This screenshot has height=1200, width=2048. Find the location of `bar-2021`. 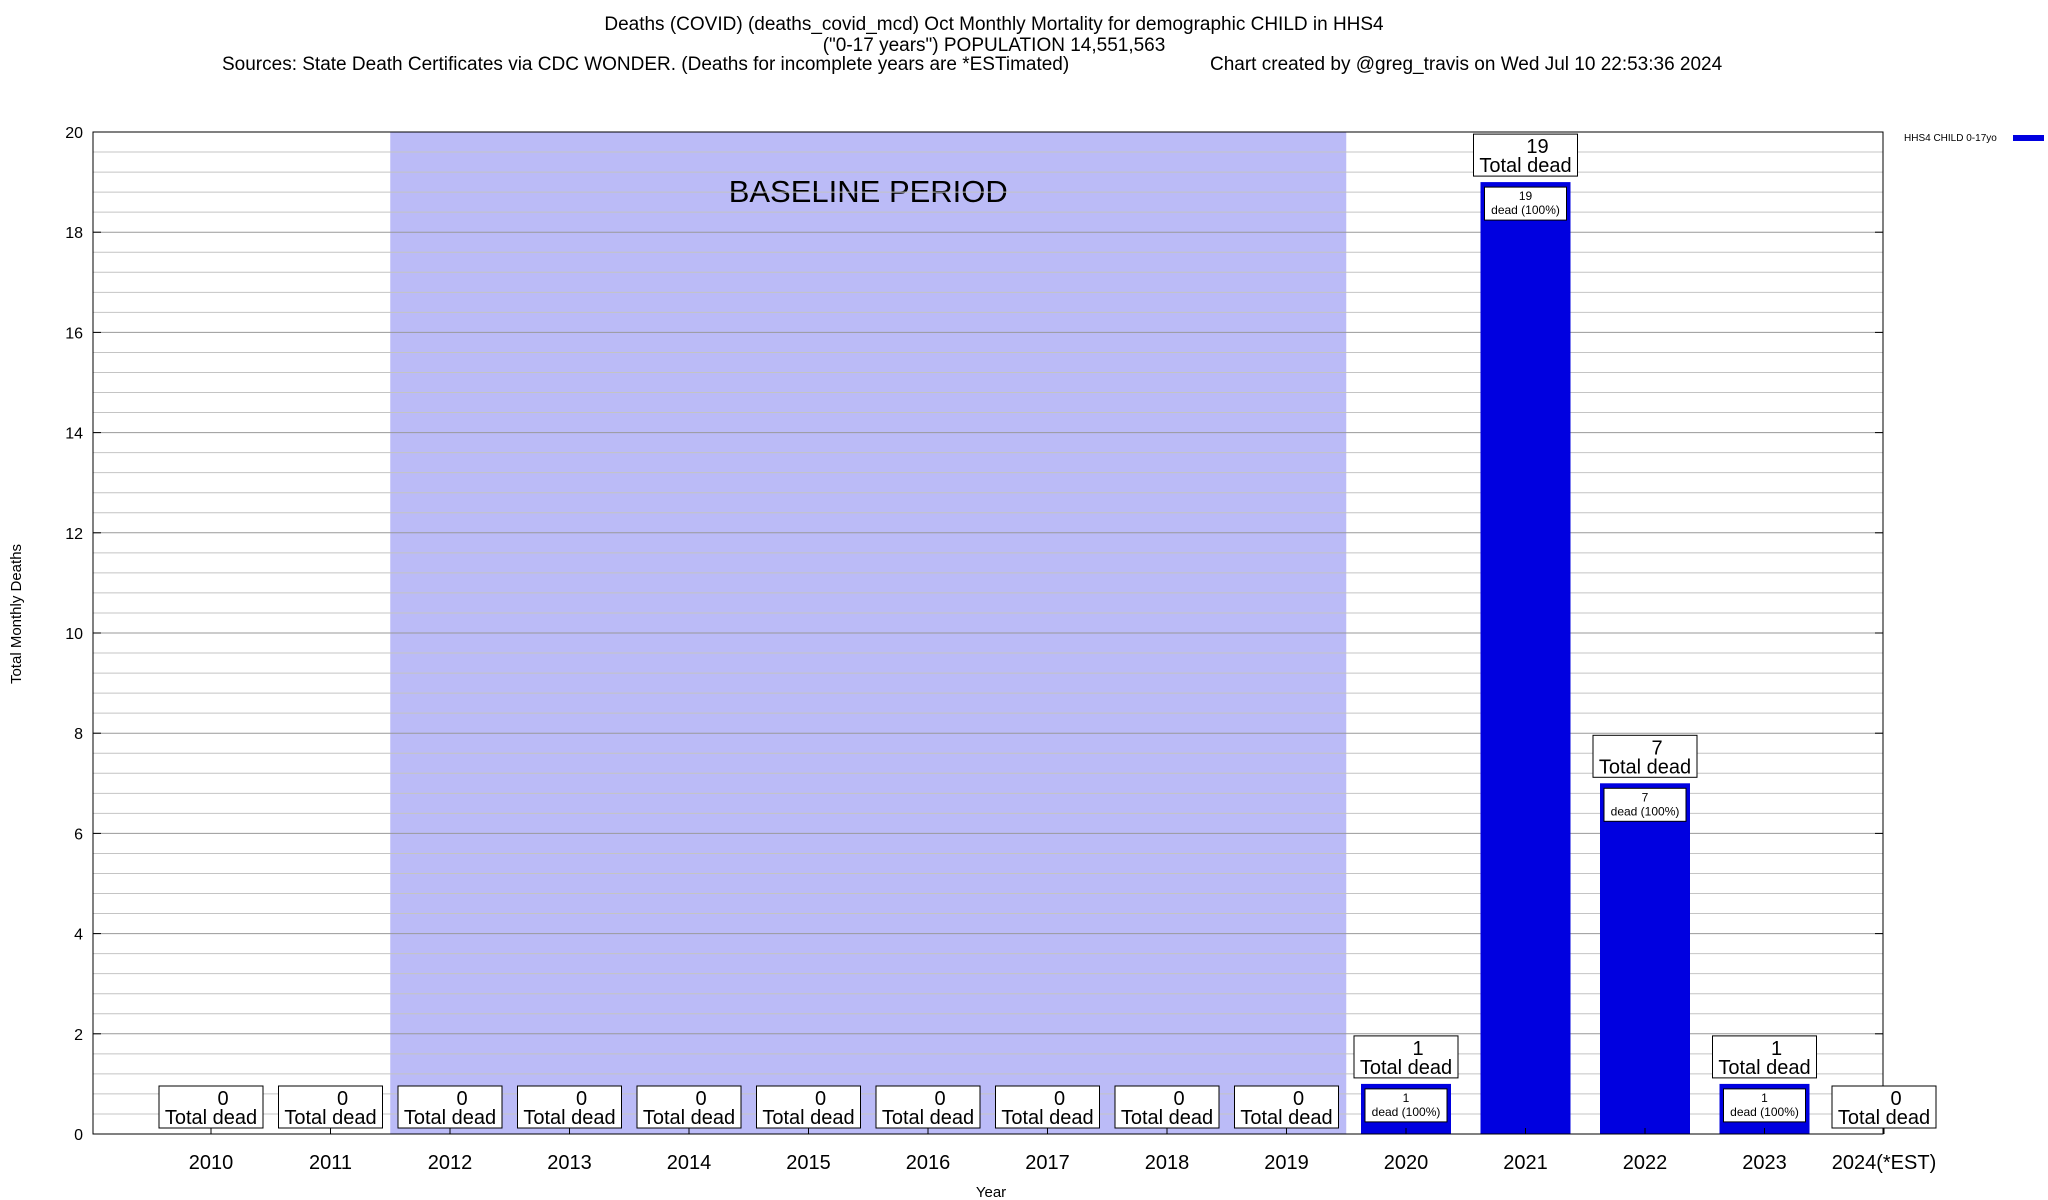

bar-2021 is located at coordinates (1525, 658).